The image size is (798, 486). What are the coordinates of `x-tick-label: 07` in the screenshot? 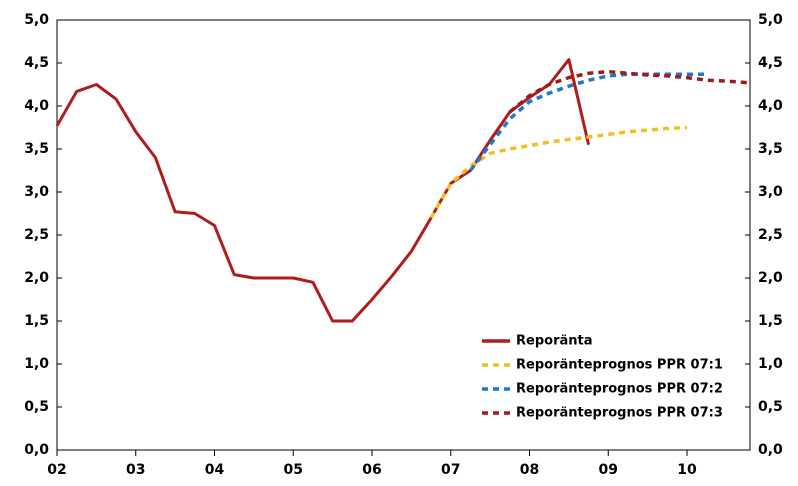 It's located at (450, 470).